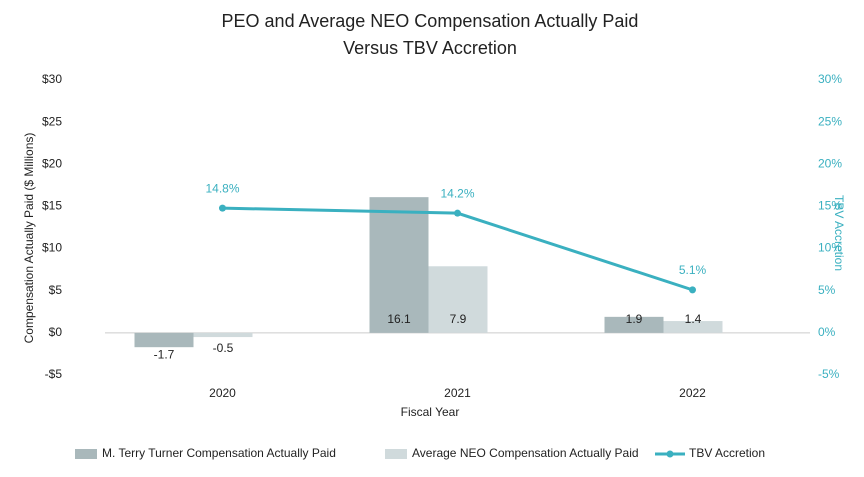 The image size is (864, 477). What do you see at coordinates (839, 233) in the screenshot?
I see `y2-axis-label: TBV Accretion` at bounding box center [839, 233].